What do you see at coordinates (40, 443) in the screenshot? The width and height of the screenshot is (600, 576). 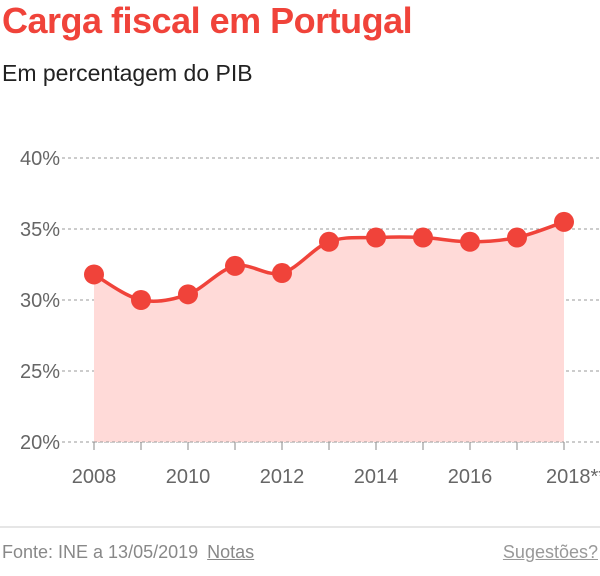 I see `y-tick-label: 20%` at bounding box center [40, 443].